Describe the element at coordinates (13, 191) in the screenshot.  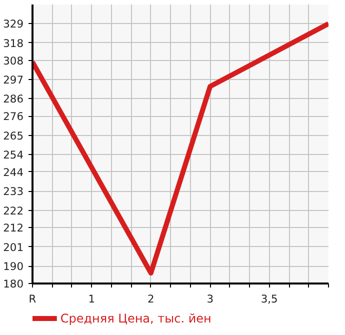
I see `y-tick-label: 233` at that location.